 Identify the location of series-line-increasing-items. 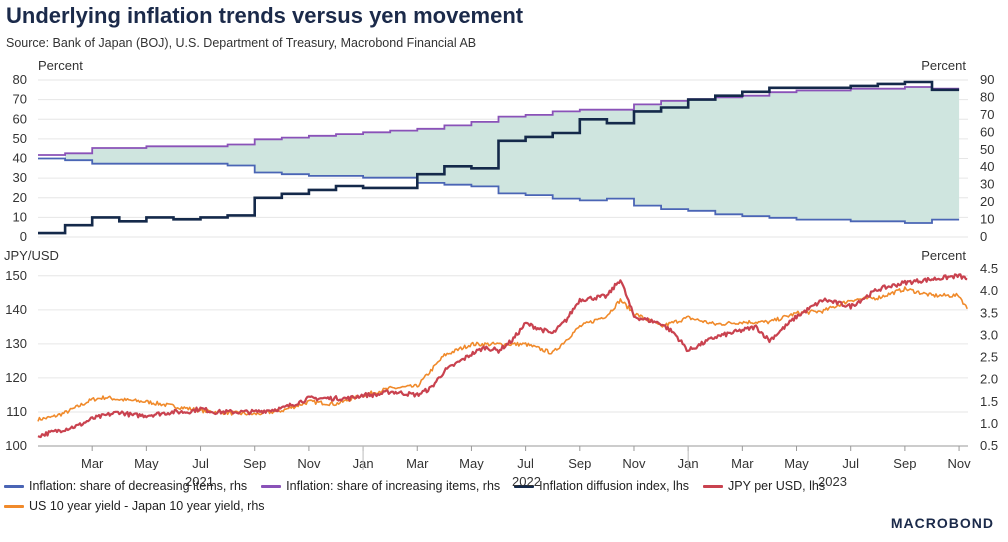
(499, 121).